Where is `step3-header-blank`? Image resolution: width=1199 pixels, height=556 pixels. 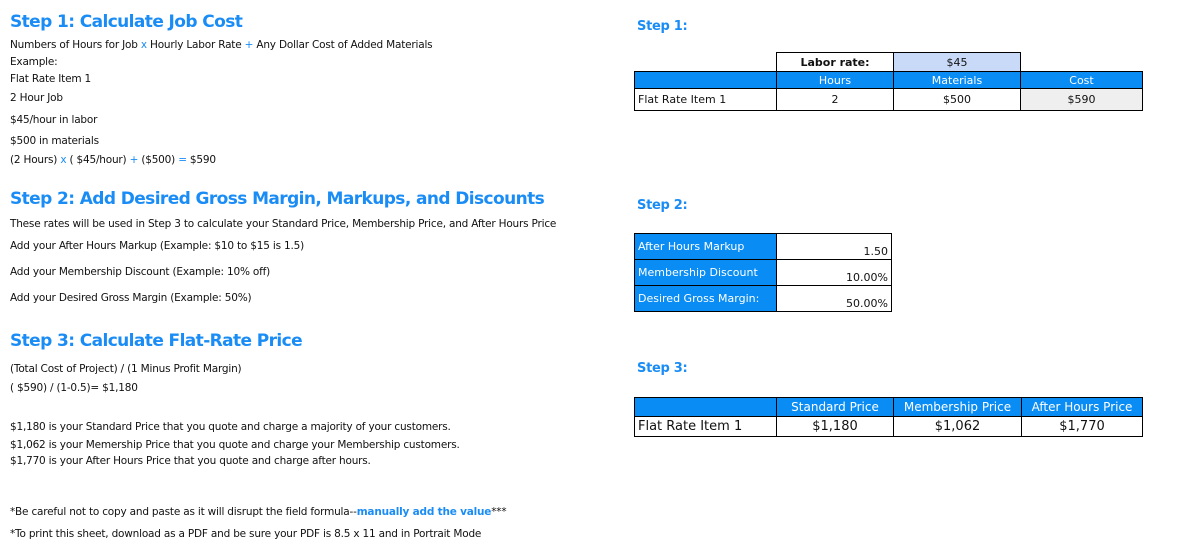 step3-header-blank is located at coordinates (705, 407).